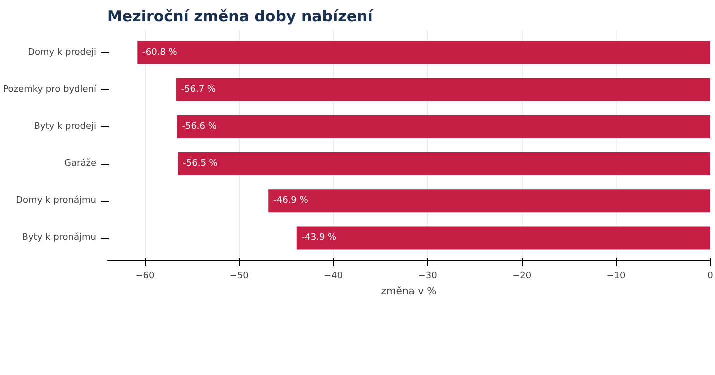  What do you see at coordinates (428, 277) in the screenshot?
I see `x-tick-label: −30` at bounding box center [428, 277].